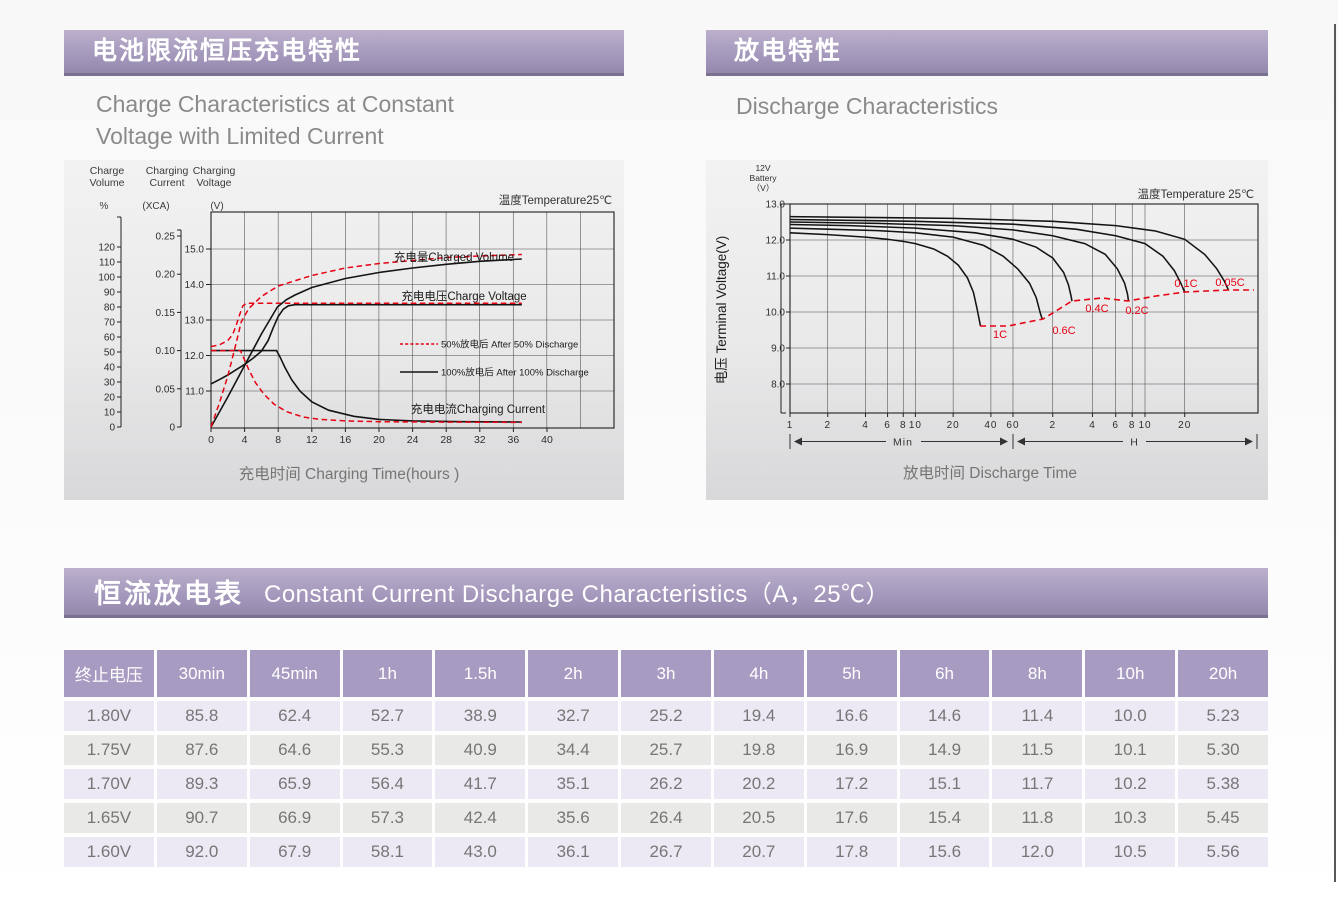  I want to click on curve-P, so click(366, 340).